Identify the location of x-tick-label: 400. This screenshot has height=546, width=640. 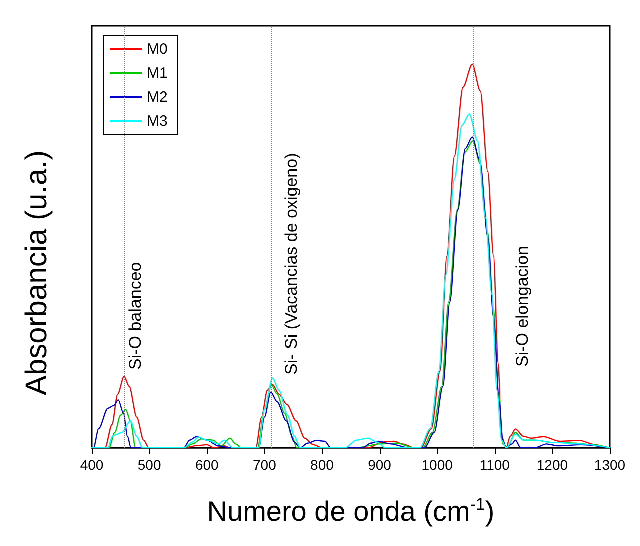
(92, 465).